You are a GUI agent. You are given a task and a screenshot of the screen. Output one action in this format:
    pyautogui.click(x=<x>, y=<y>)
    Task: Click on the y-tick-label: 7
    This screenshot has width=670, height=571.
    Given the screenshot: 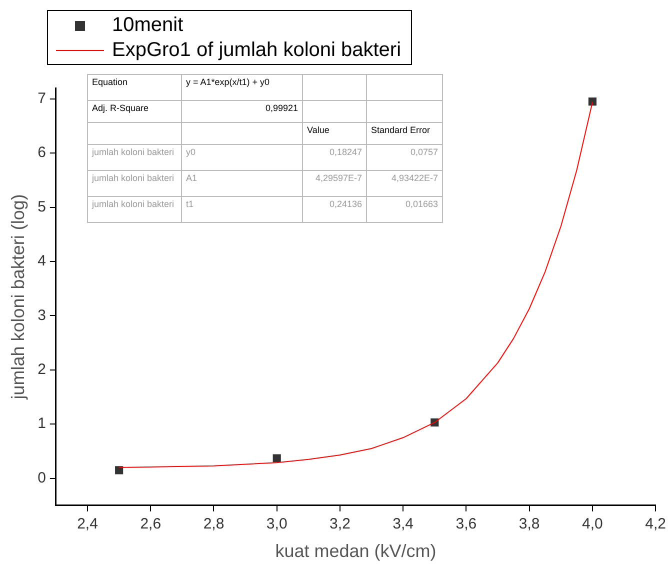 What is the action you would take?
    pyautogui.click(x=42, y=98)
    